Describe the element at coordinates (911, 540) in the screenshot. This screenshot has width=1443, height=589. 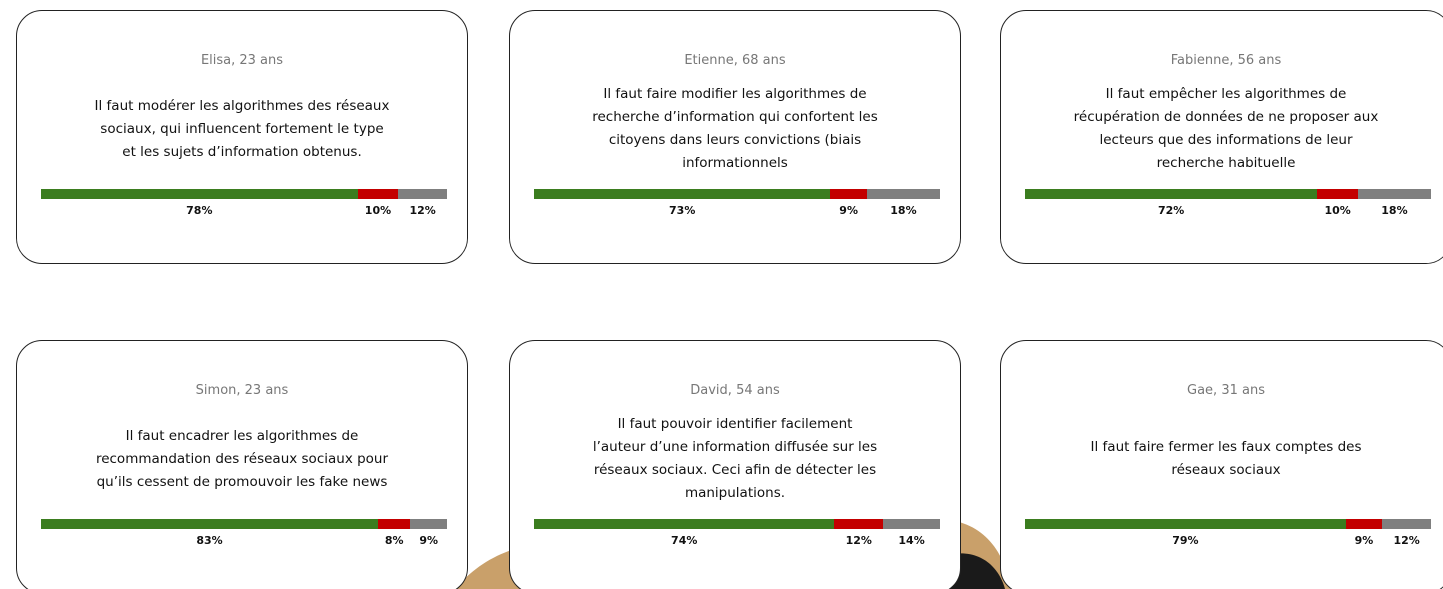
I see `percent-label: 14%` at that location.